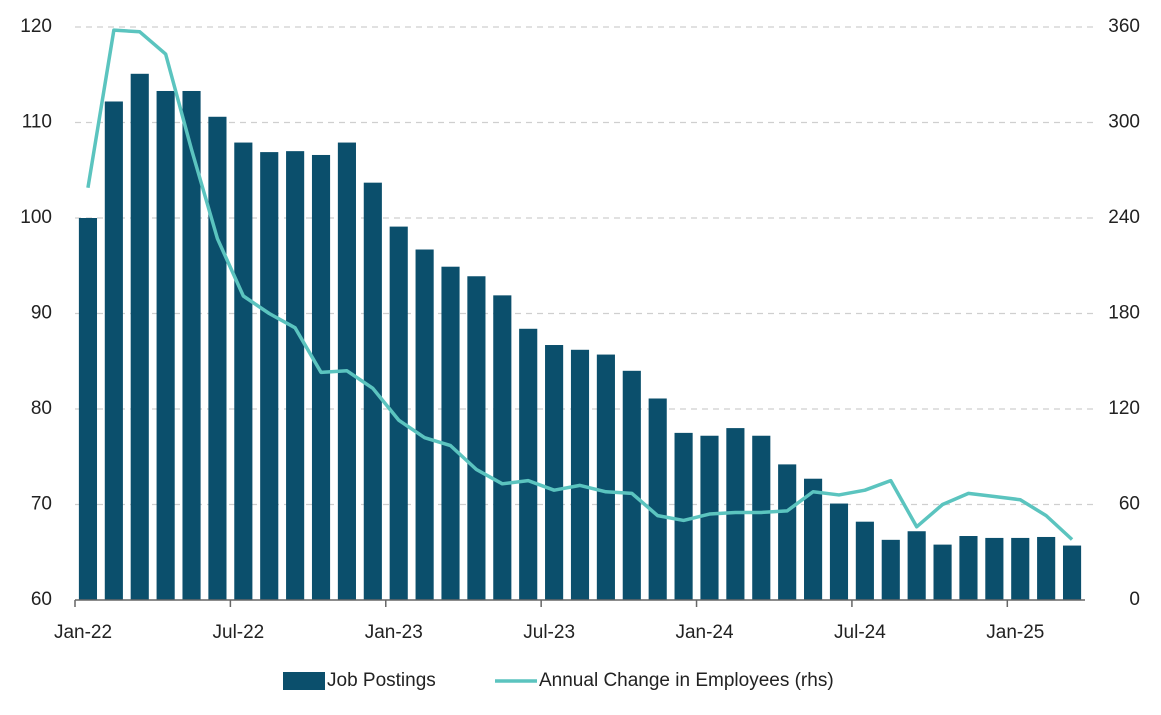 The height and width of the screenshot is (715, 1161). I want to click on y-tick-label: 90, so click(41, 313).